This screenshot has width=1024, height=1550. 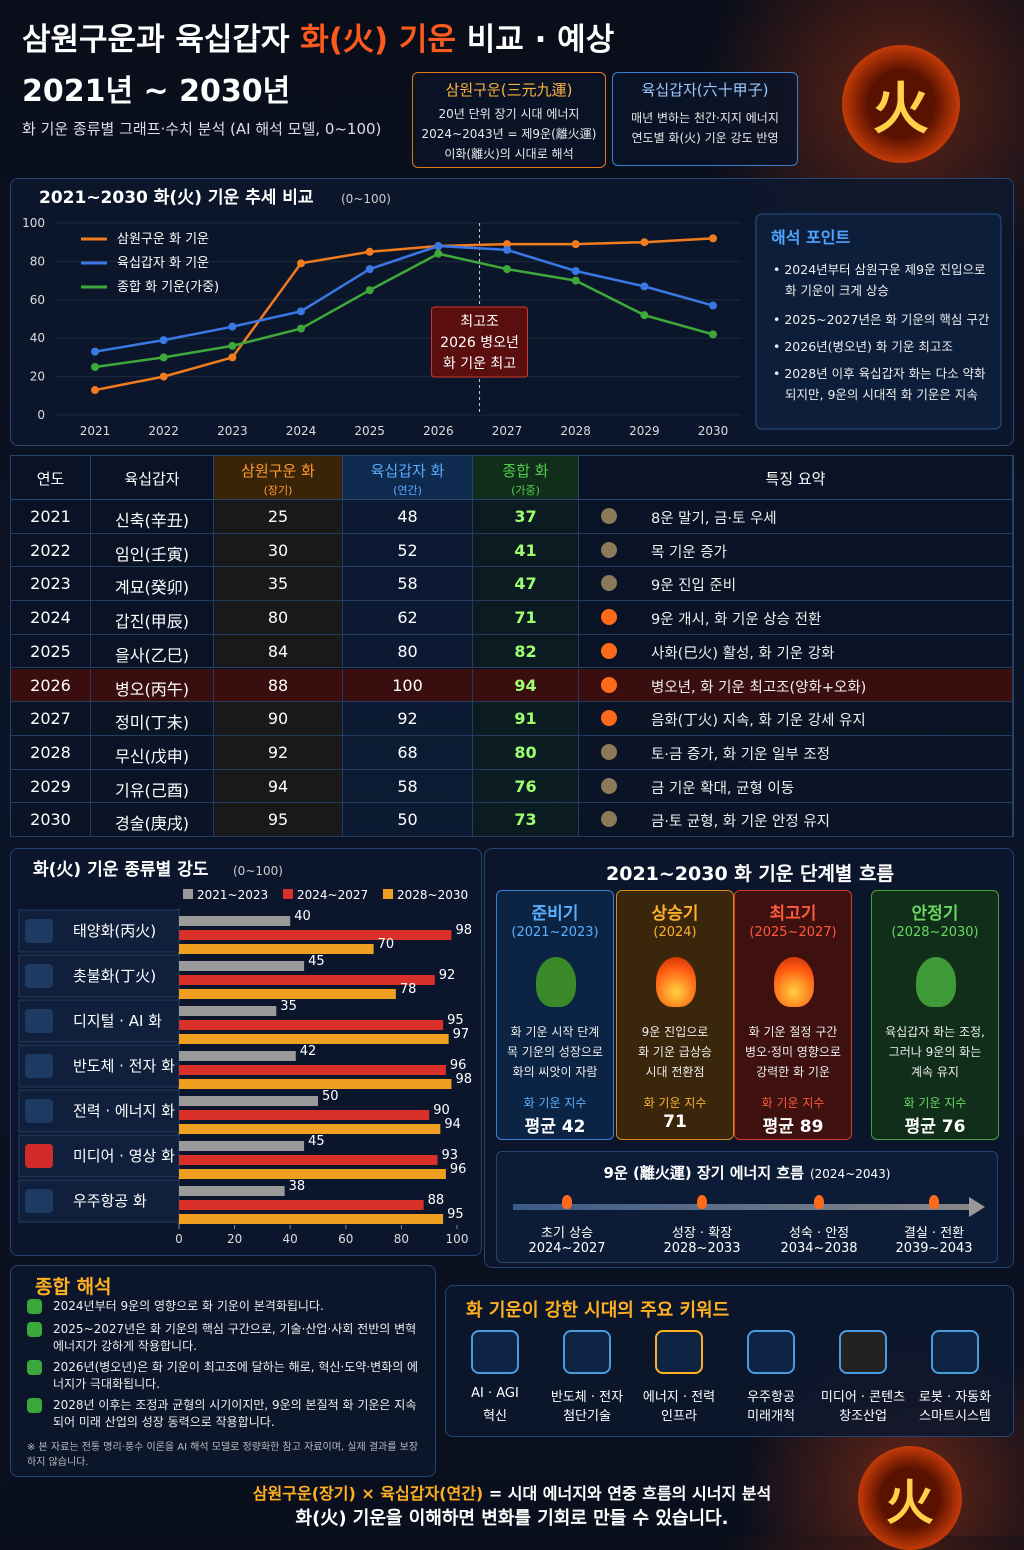 I want to click on timeline-title-text: 9운 (離火運) 장기 에너지 흐름, so click(x=703, y=1173).